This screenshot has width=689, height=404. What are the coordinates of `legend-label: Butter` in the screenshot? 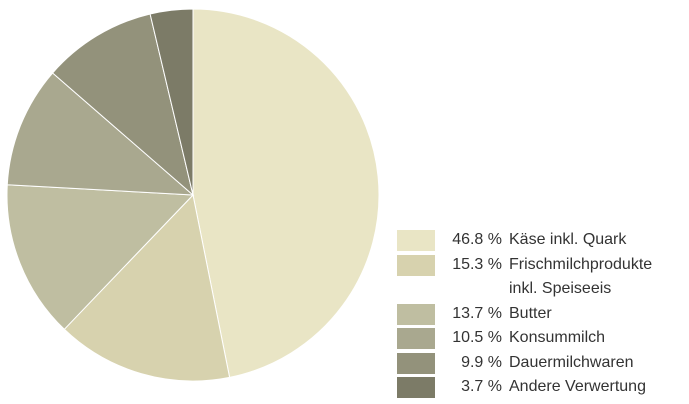 It's located at (530, 313).